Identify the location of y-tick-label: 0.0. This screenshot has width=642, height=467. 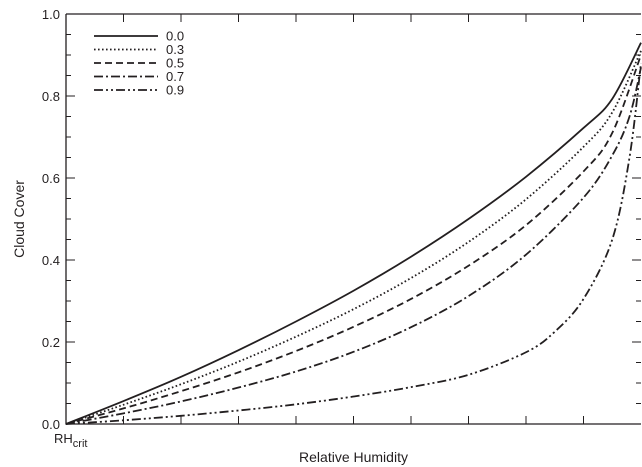
(51, 424).